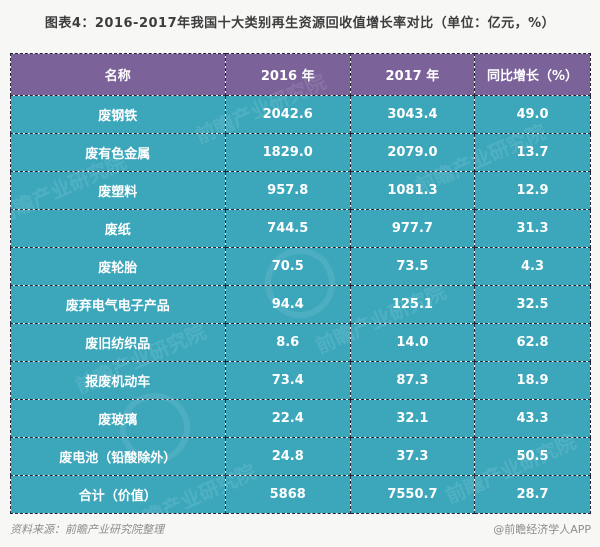 This screenshot has height=547, width=600. I want to click on value-2017: 87.3, so click(412, 380).